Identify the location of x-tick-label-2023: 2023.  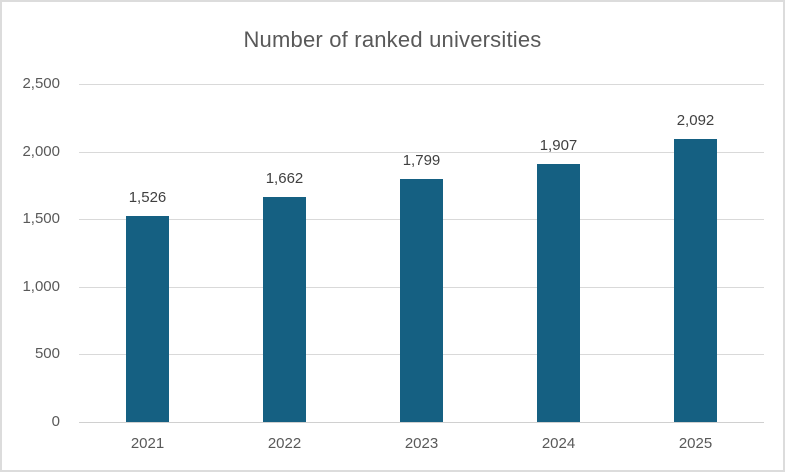
(421, 443).